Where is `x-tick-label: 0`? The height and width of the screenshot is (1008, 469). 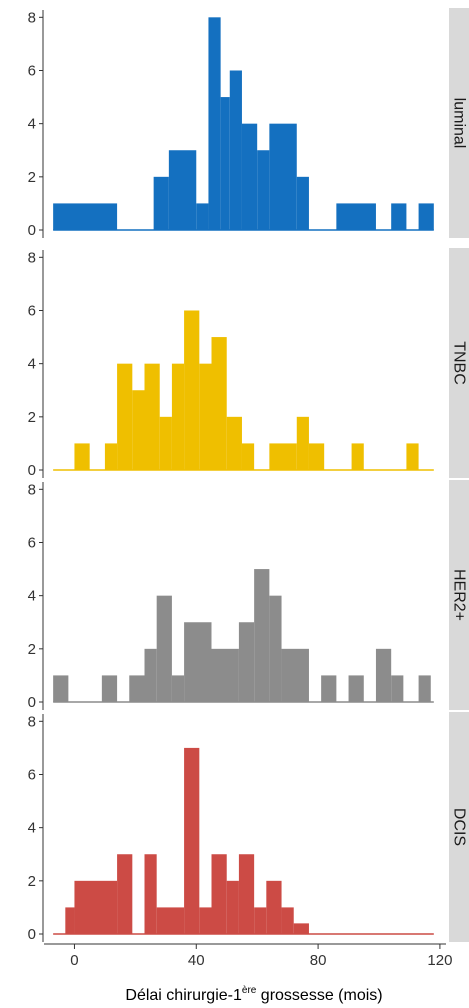
x-tick-label: 0 is located at coordinates (74, 960).